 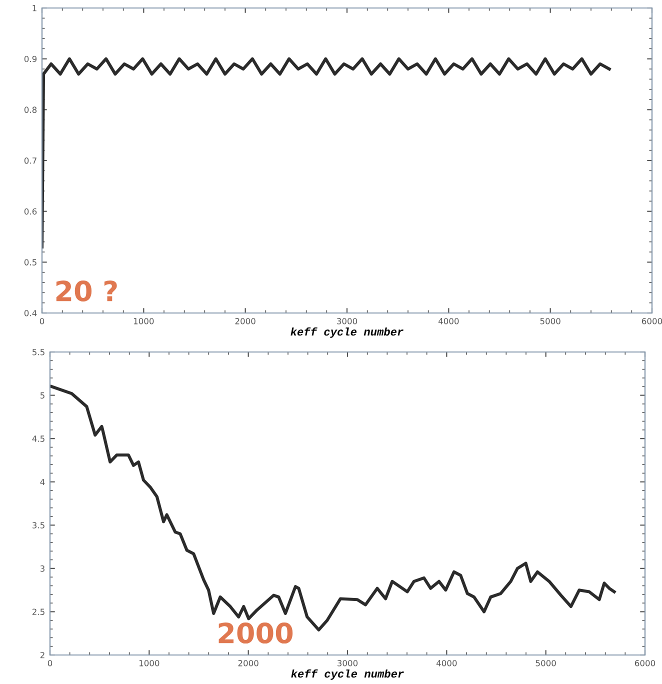 What do you see at coordinates (42, 482) in the screenshot?
I see `y-tick-label: 4` at bounding box center [42, 482].